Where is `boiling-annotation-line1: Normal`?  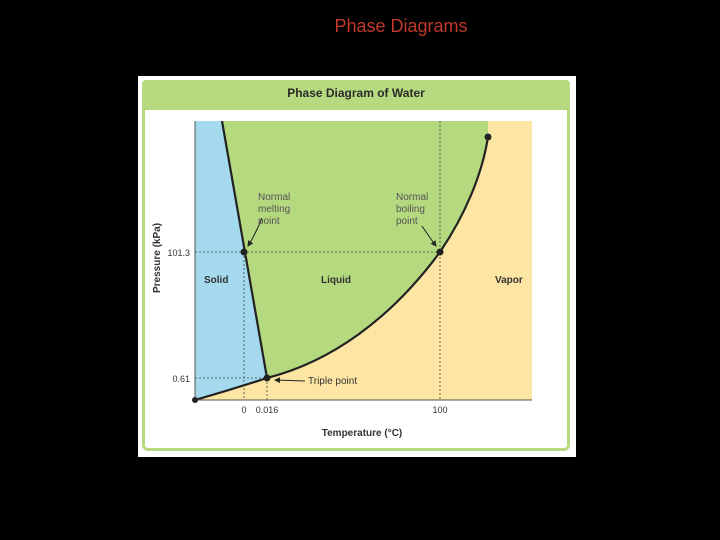 boiling-annotation-line1: Normal is located at coordinates (412, 197).